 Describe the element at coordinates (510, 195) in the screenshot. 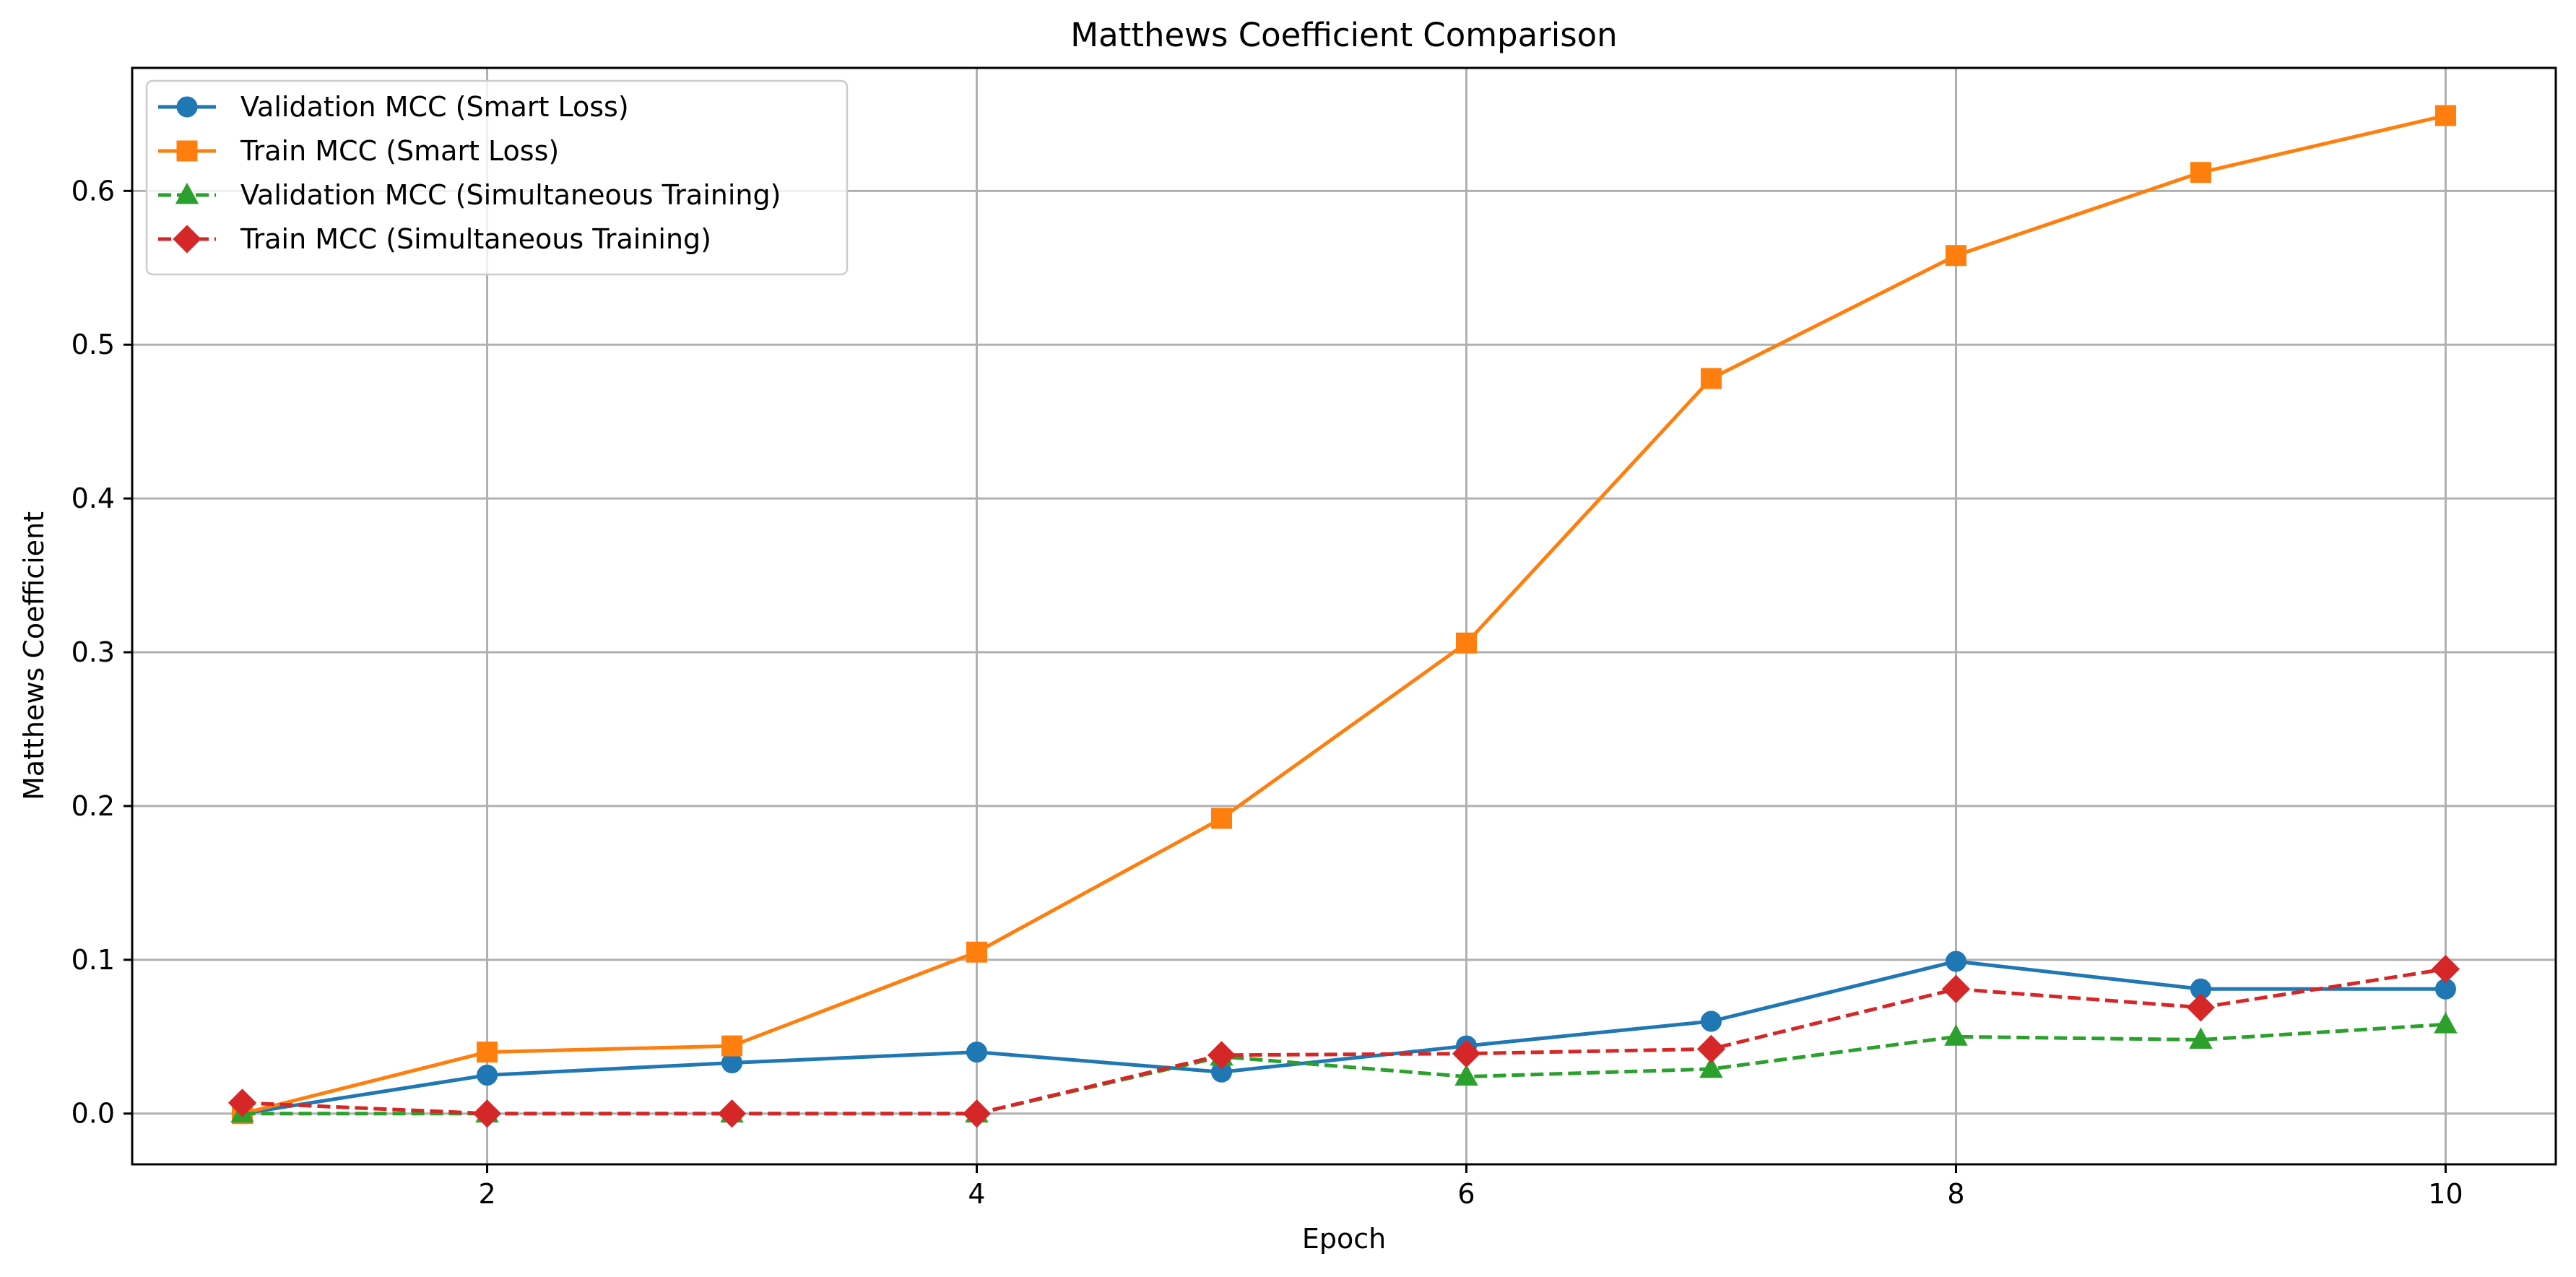

I see `legend-label: Validation MCC (Simultaneous Training)` at that location.